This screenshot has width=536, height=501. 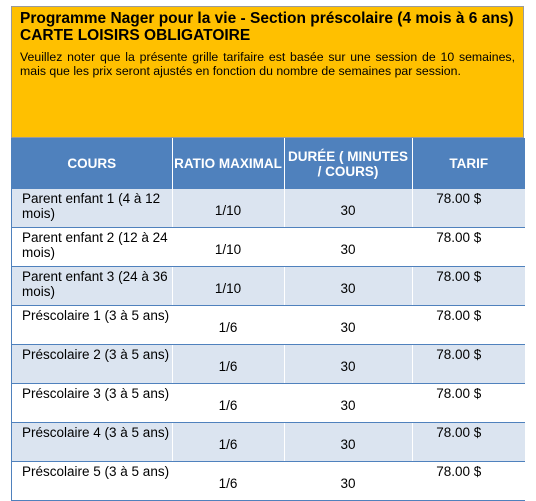 What do you see at coordinates (92, 325) in the screenshot?
I see `course-cell: Préscolaire 1 (3 à 5 ans)` at bounding box center [92, 325].